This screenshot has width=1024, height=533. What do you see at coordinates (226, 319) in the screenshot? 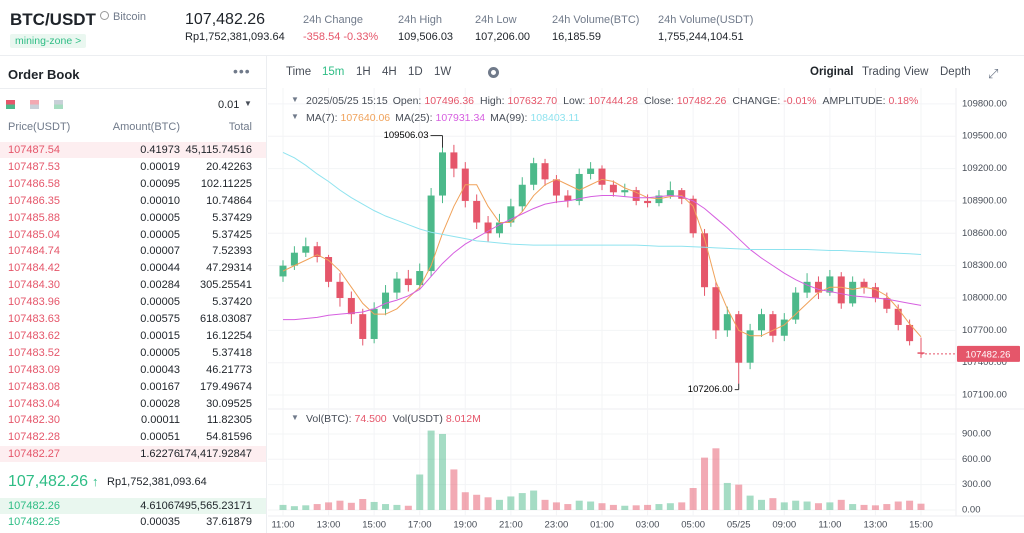
I see `total: 618.03087` at bounding box center [226, 319].